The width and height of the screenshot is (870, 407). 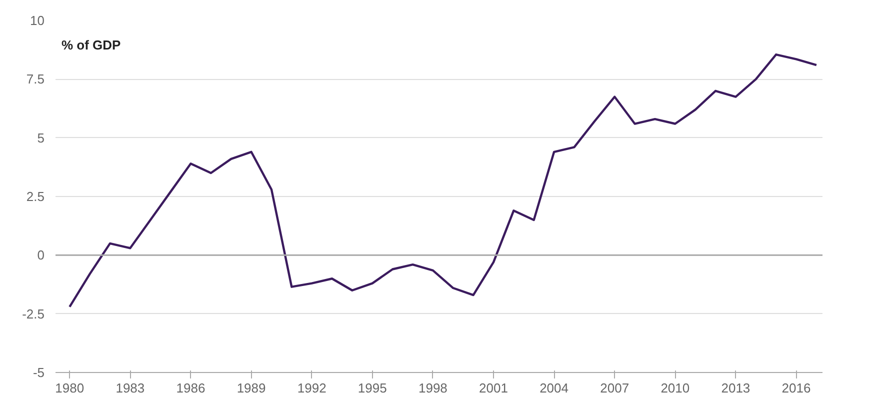 I want to click on x-tick-label: 1998, so click(x=433, y=388).